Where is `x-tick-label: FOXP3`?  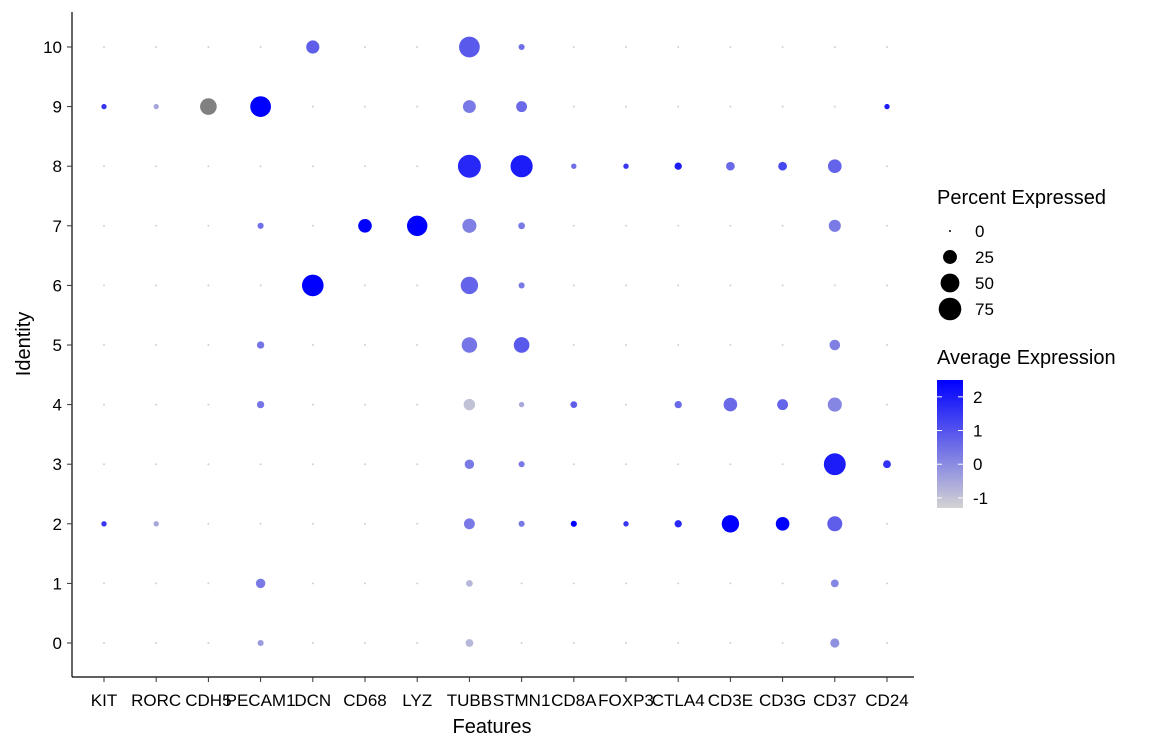 x-tick-label: FOXP3 is located at coordinates (626, 700).